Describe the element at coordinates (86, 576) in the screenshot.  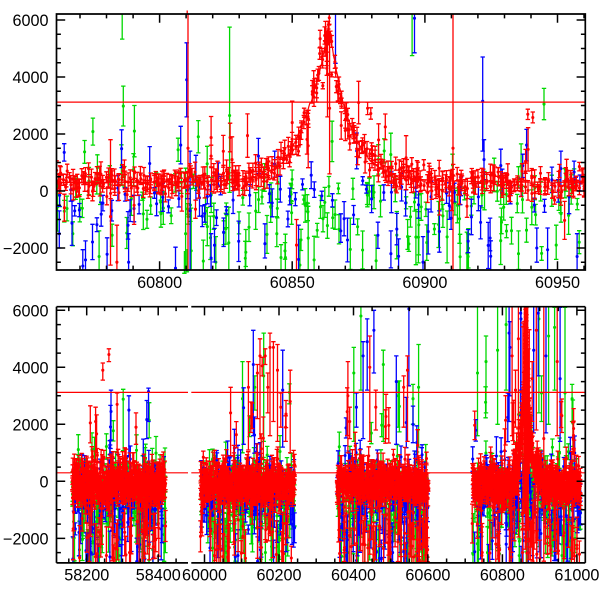
I see `svg-text: 58200` at that location.